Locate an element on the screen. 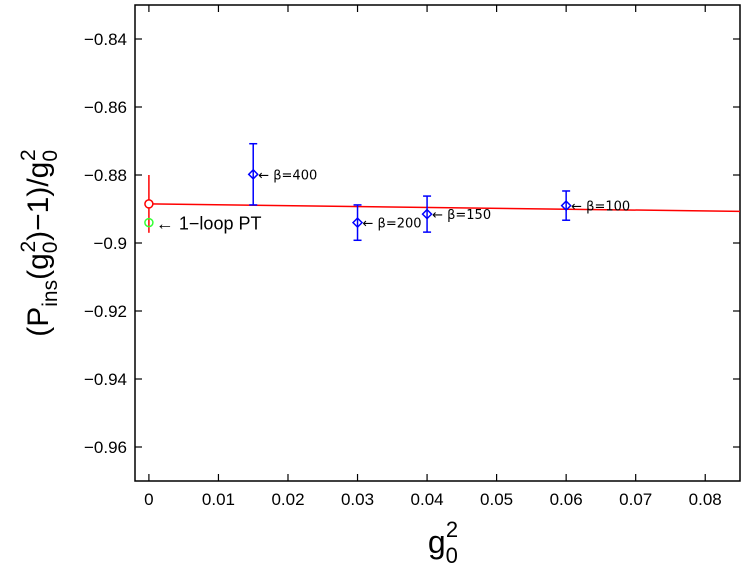 This screenshot has width=747, height=574. y-tick-label: −0.9 is located at coordinates (110, 243).